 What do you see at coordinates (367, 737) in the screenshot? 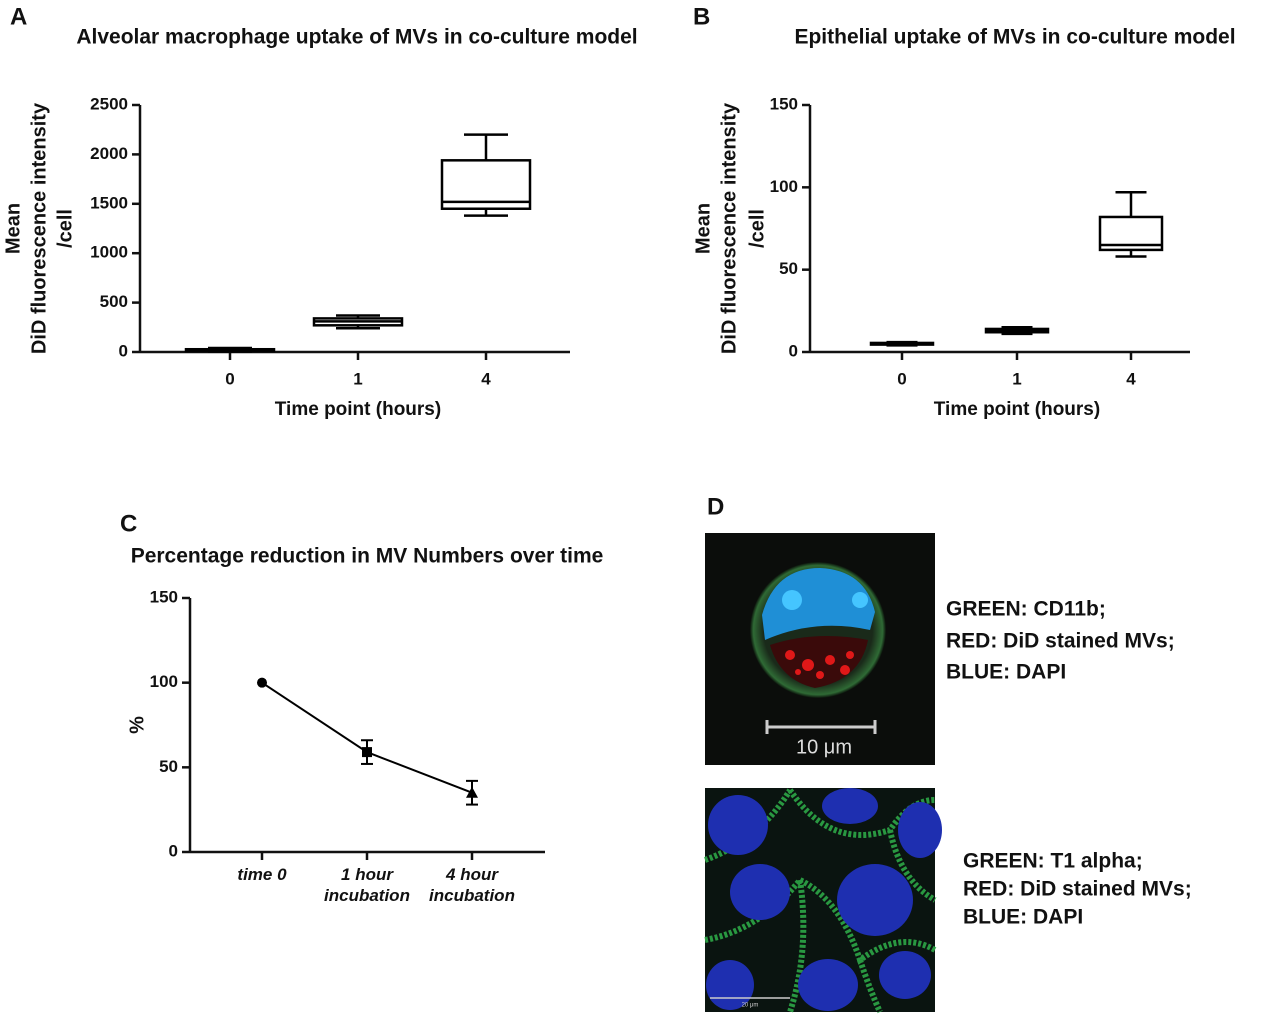
I see `line` at bounding box center [367, 737].